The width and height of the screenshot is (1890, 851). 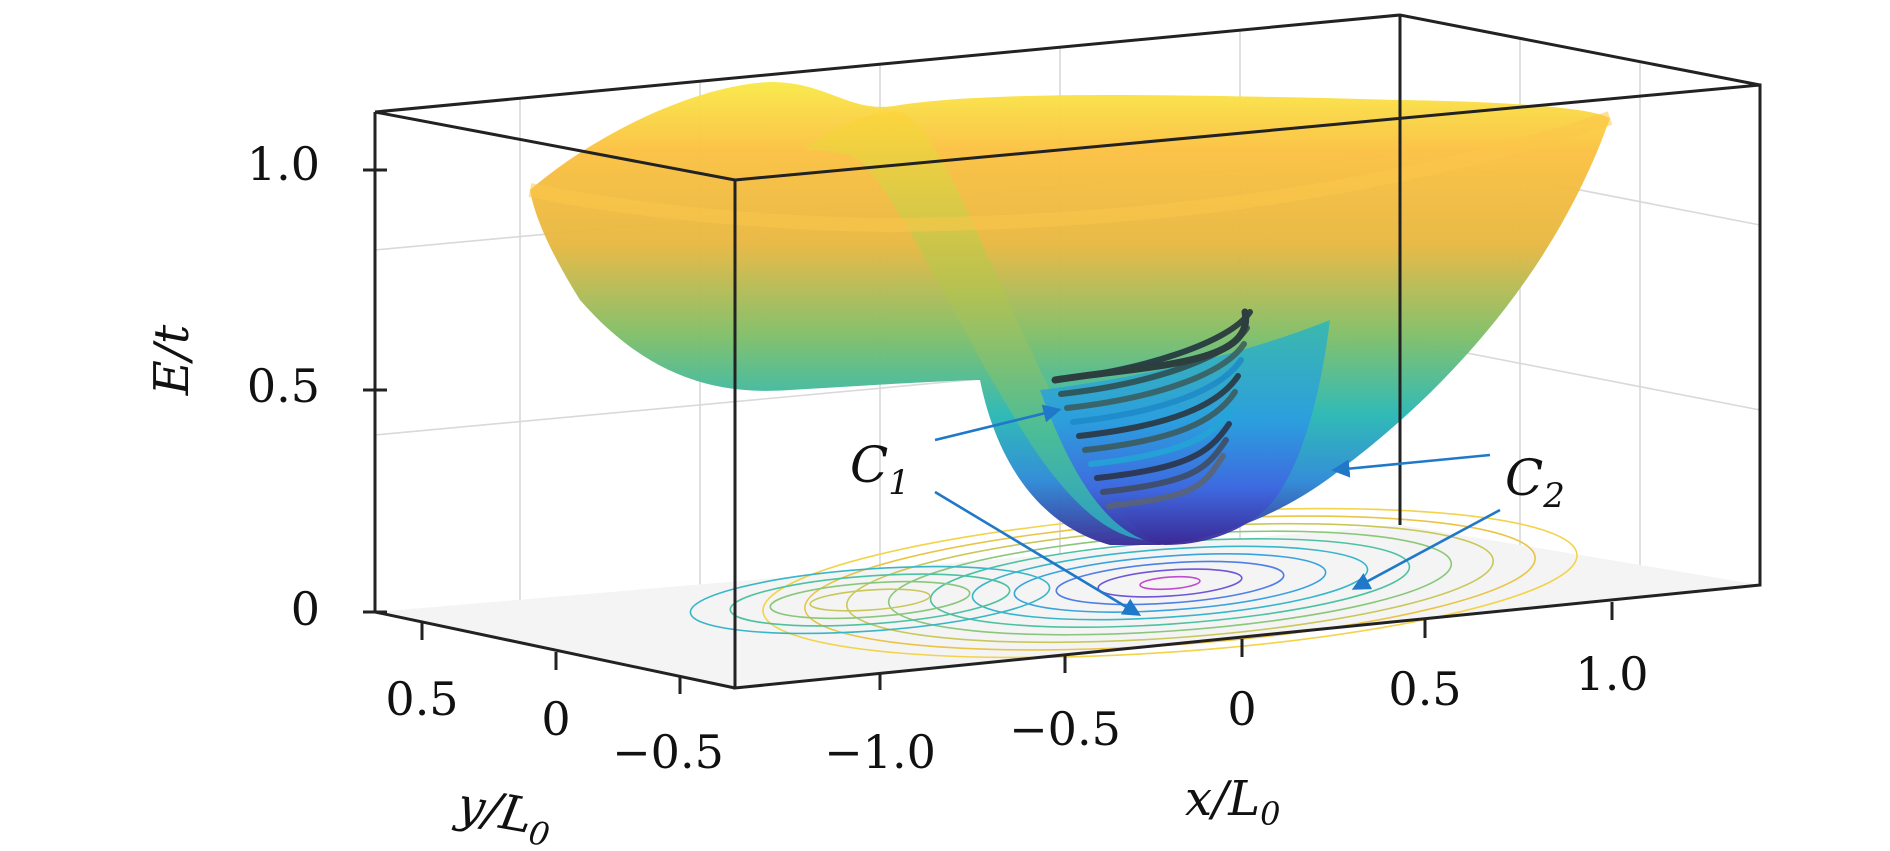 I want to click on x-axis-label: x/L0, so click(x=1232, y=802).